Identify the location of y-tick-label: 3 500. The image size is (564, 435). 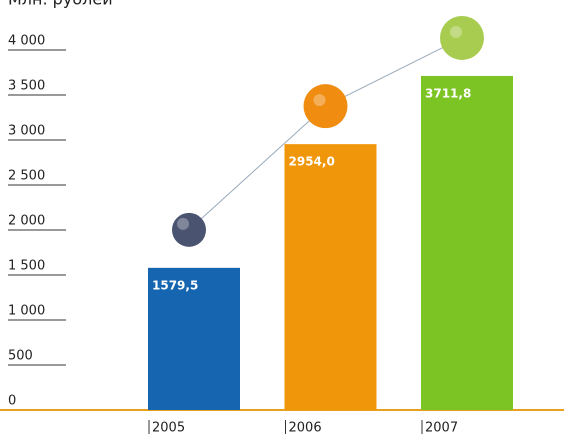
(26, 86).